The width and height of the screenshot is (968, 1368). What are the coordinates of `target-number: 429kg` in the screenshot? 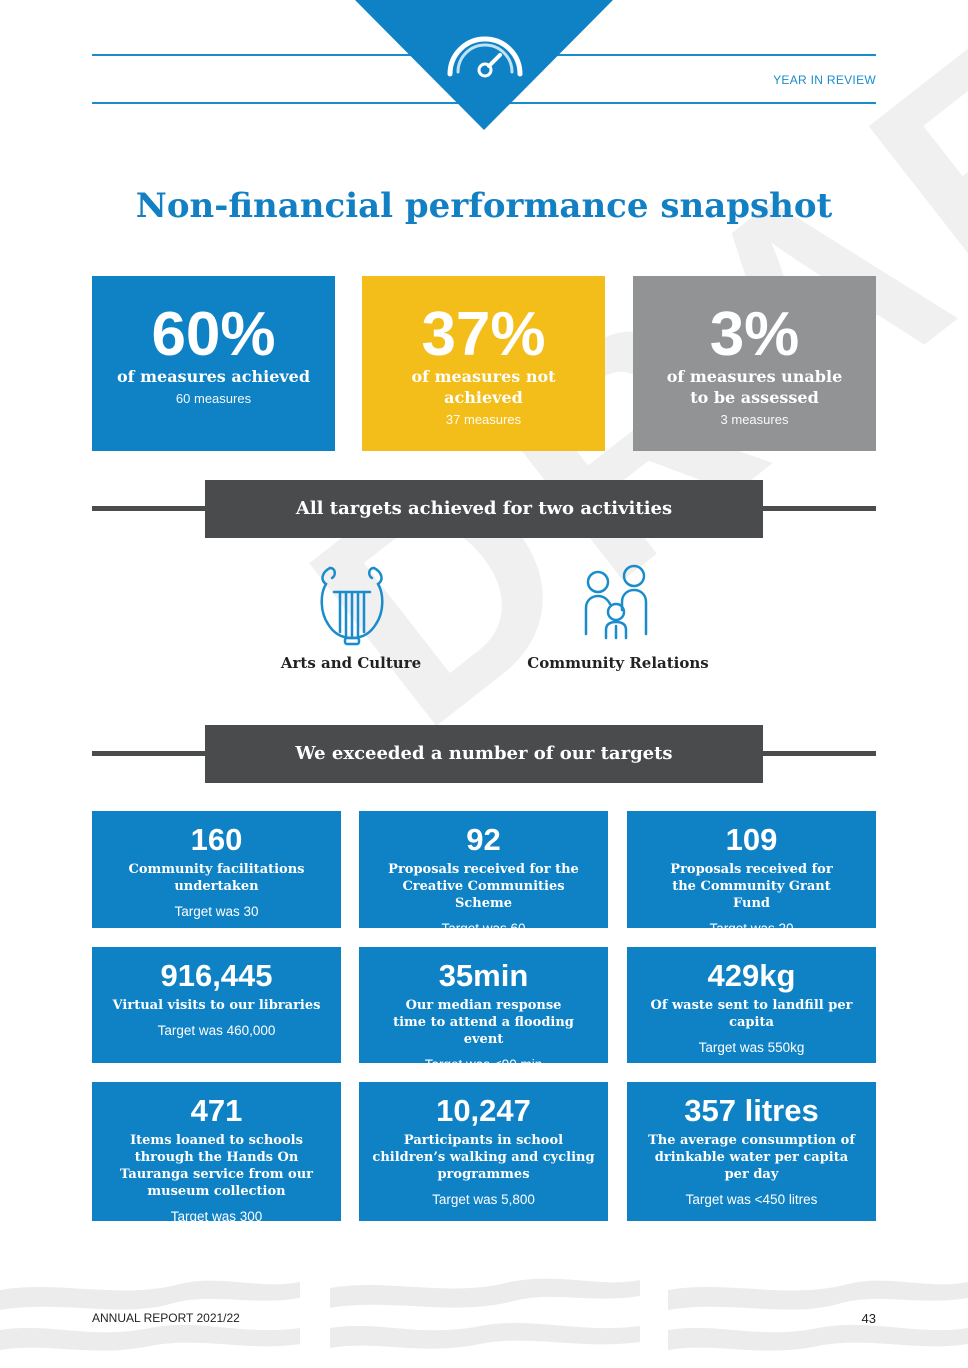 It's located at (751, 975).